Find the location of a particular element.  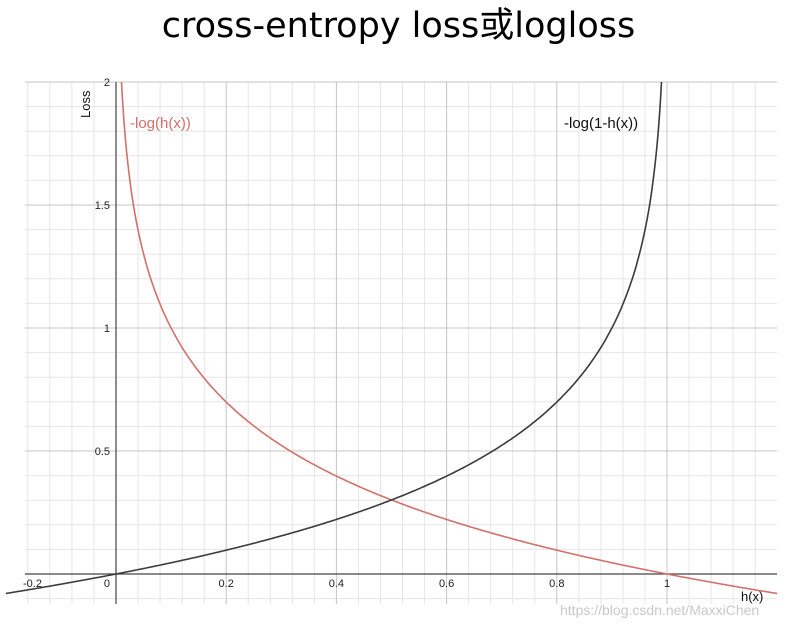

chart-title: cross-entropy loss或logloss is located at coordinates (398, 26).